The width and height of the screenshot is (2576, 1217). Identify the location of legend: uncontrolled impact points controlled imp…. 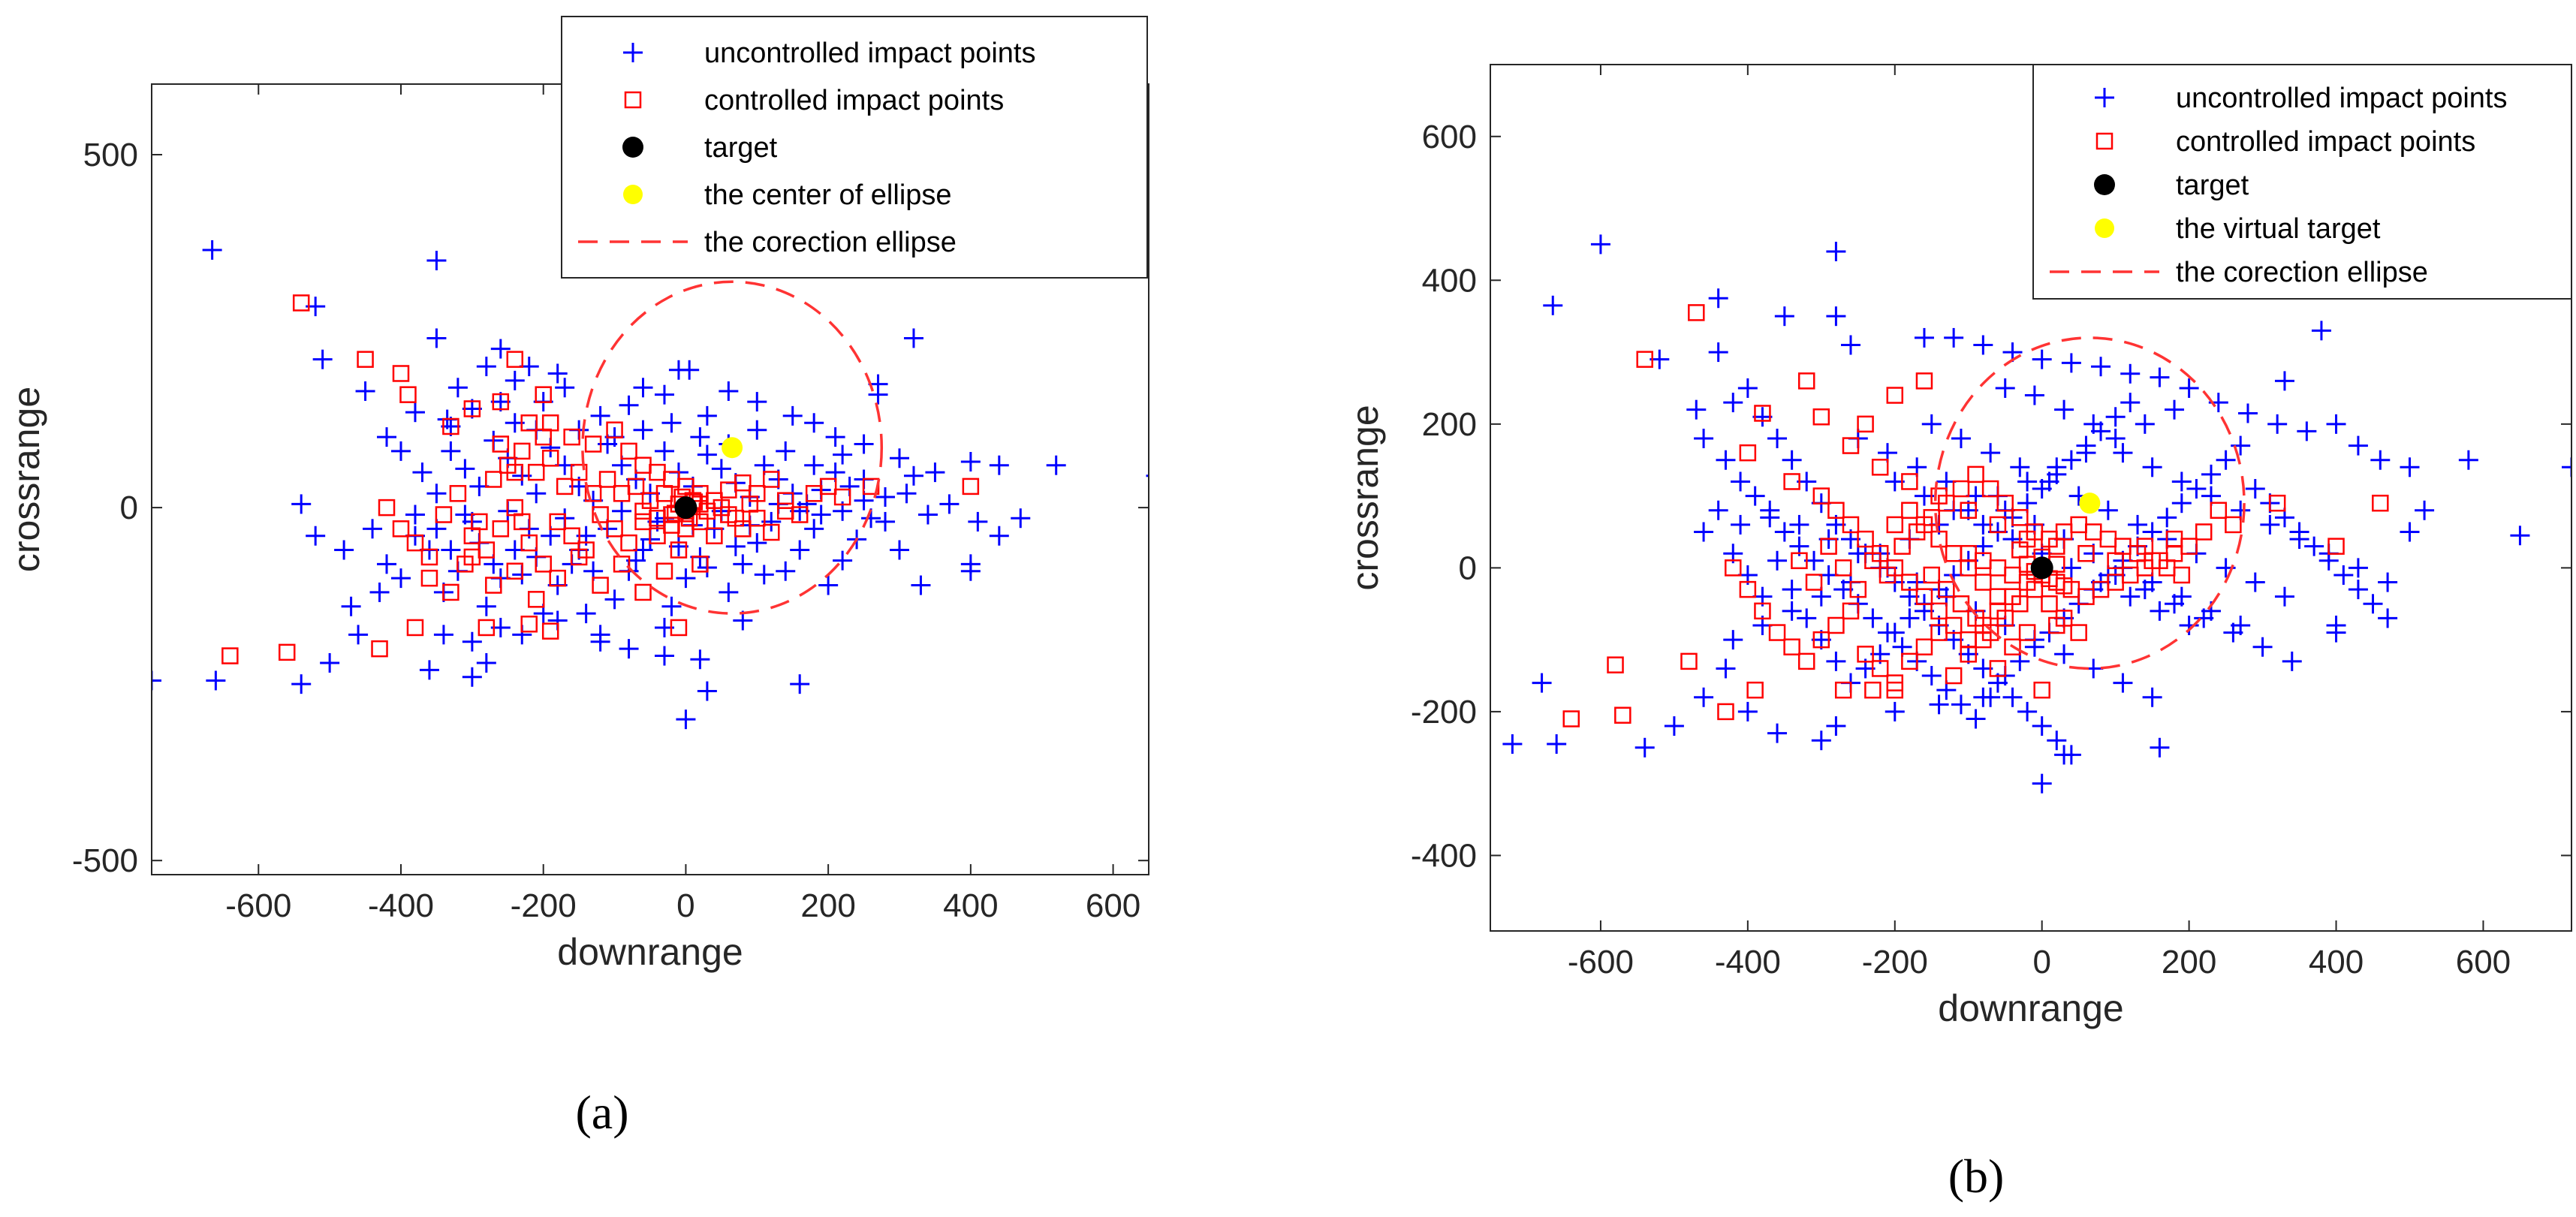
(855, 147).